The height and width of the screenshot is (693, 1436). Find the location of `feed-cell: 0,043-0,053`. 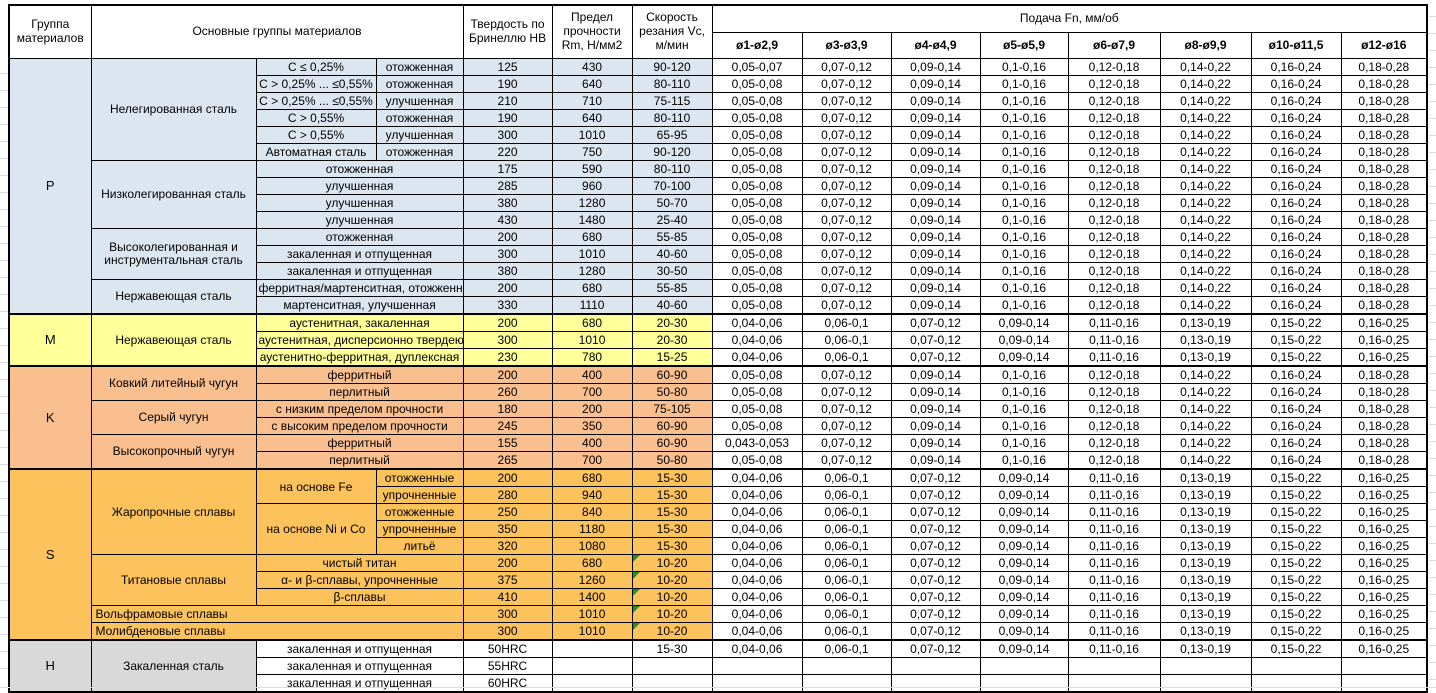

feed-cell: 0,043-0,053 is located at coordinates (757, 443).